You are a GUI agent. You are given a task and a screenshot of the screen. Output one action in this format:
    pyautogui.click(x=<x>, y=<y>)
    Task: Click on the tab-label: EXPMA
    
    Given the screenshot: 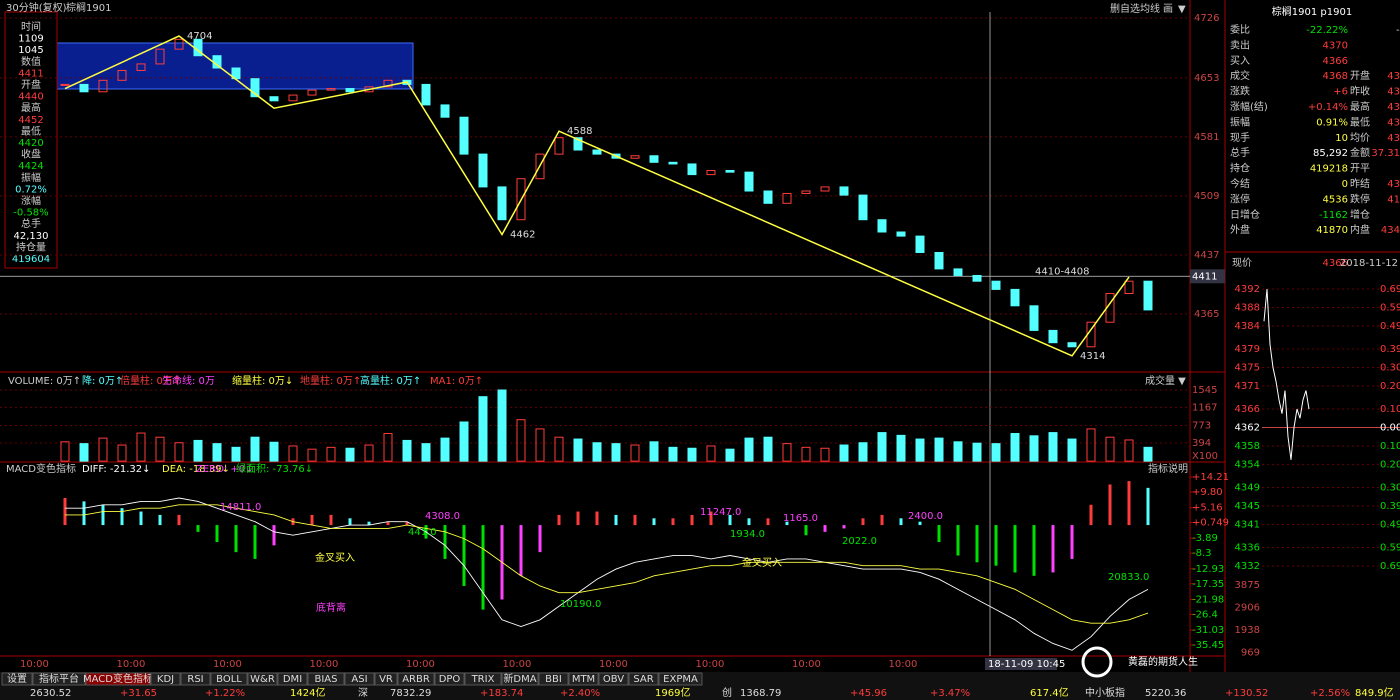 What is the action you would take?
    pyautogui.click(x=680, y=679)
    